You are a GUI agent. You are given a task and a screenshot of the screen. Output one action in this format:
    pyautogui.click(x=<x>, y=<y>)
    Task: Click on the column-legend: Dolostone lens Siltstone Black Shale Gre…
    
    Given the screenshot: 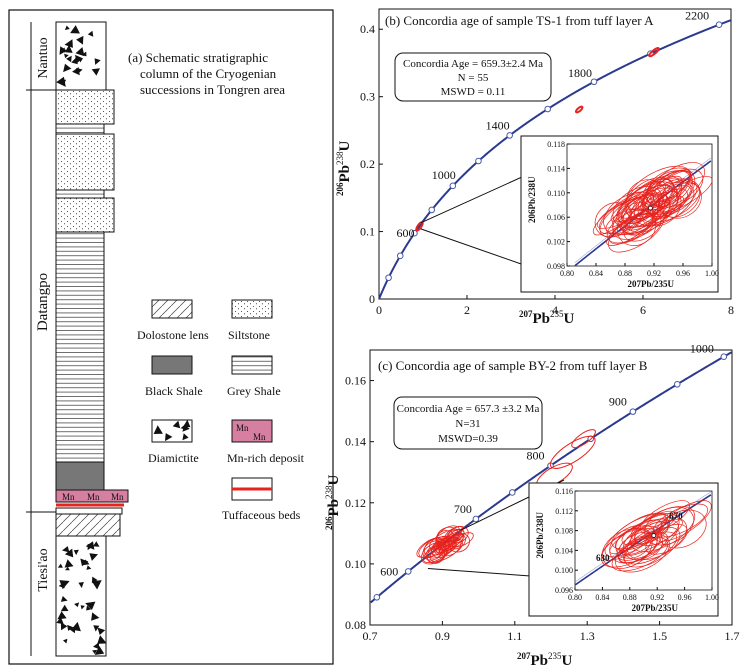 What is the action you would take?
    pyautogui.click(x=221, y=410)
    